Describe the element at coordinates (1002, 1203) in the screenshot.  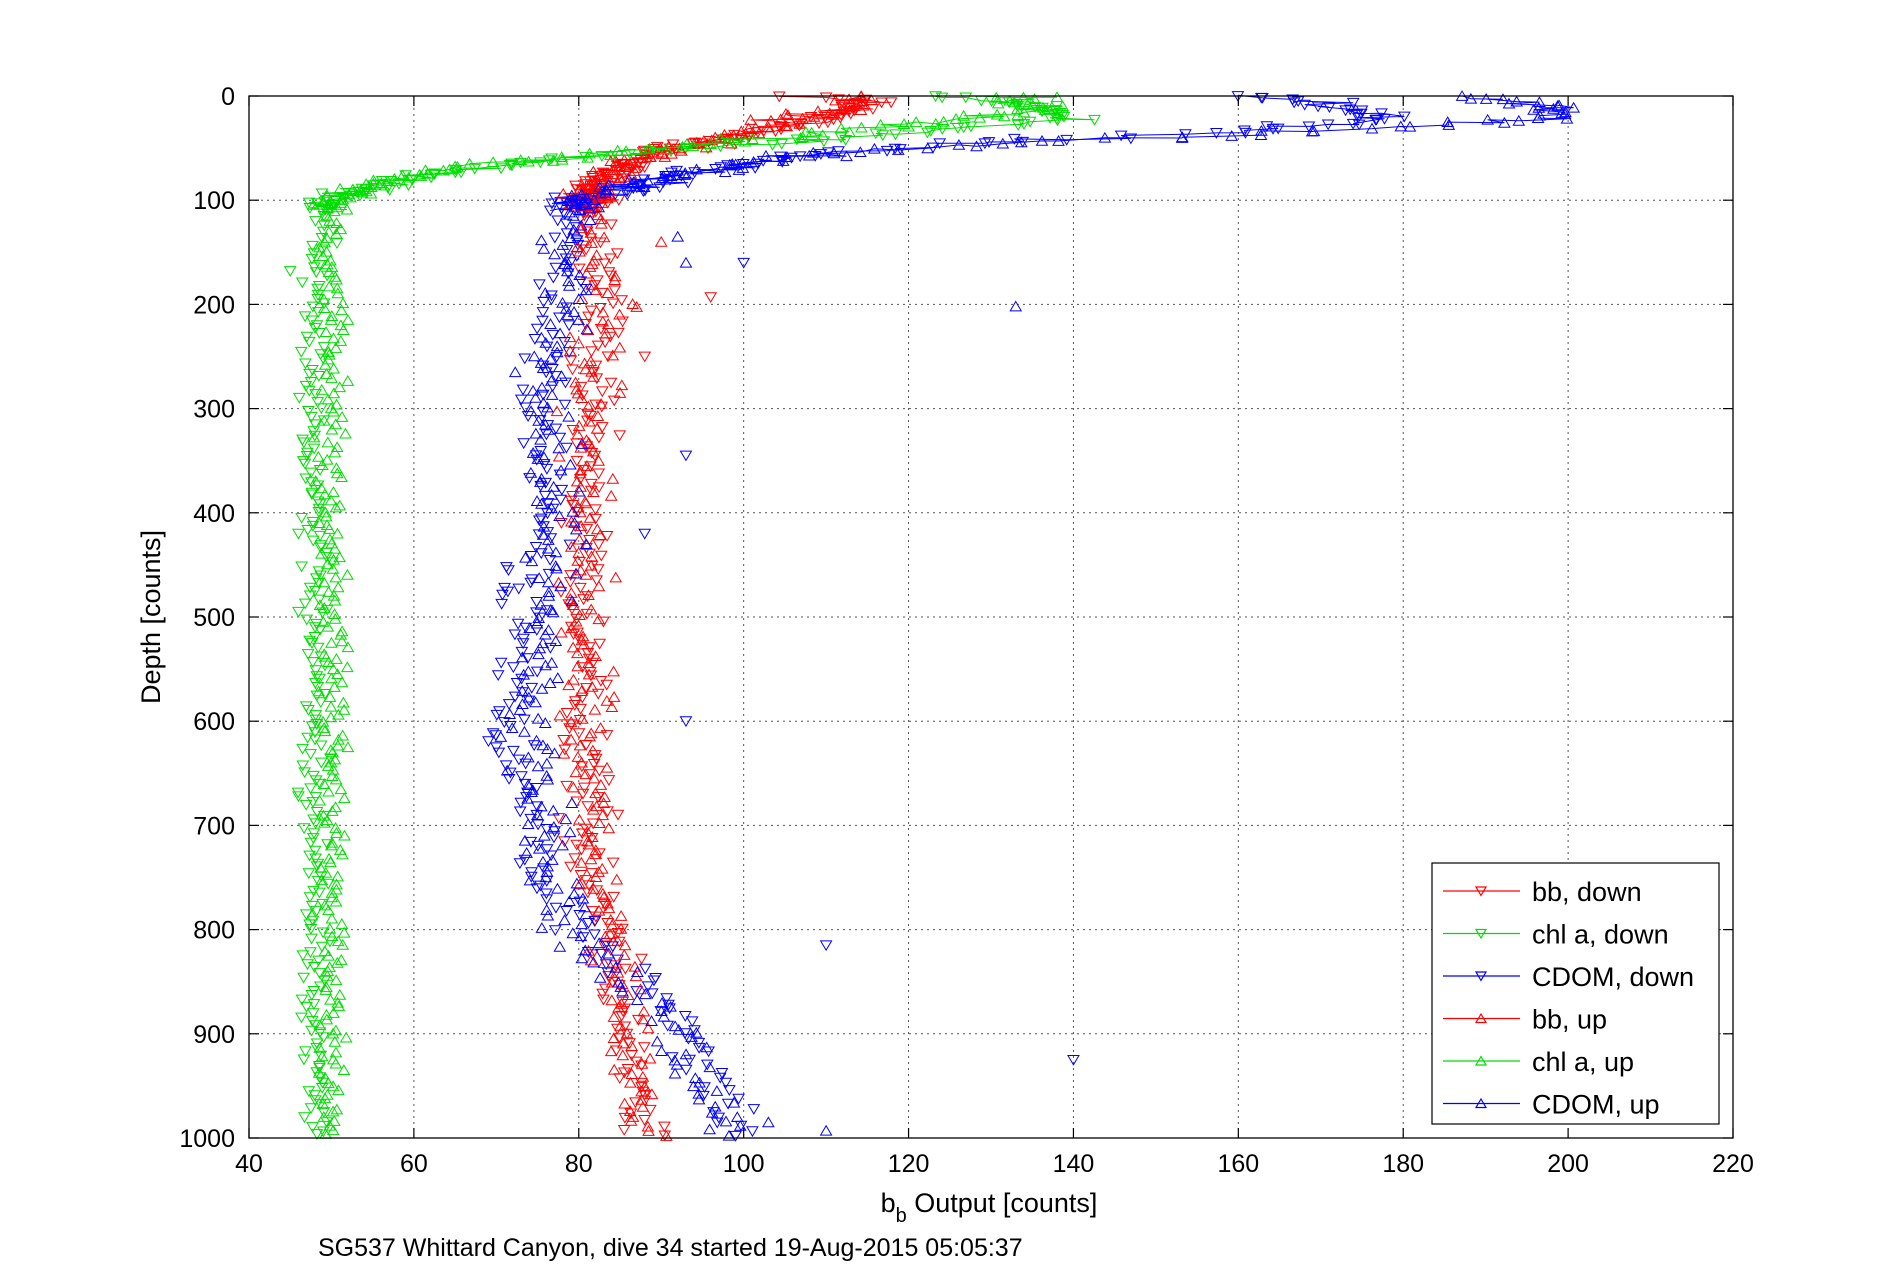
I see `x-axis-label-rest: Output [counts]` at that location.